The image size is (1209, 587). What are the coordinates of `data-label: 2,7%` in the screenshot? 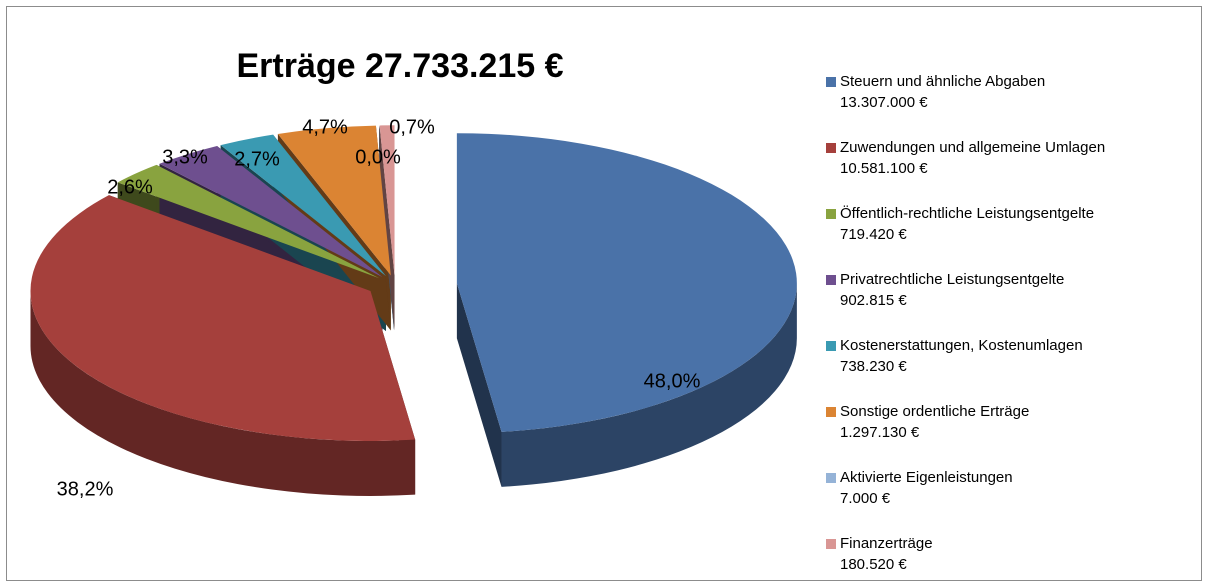 It's located at (257, 159).